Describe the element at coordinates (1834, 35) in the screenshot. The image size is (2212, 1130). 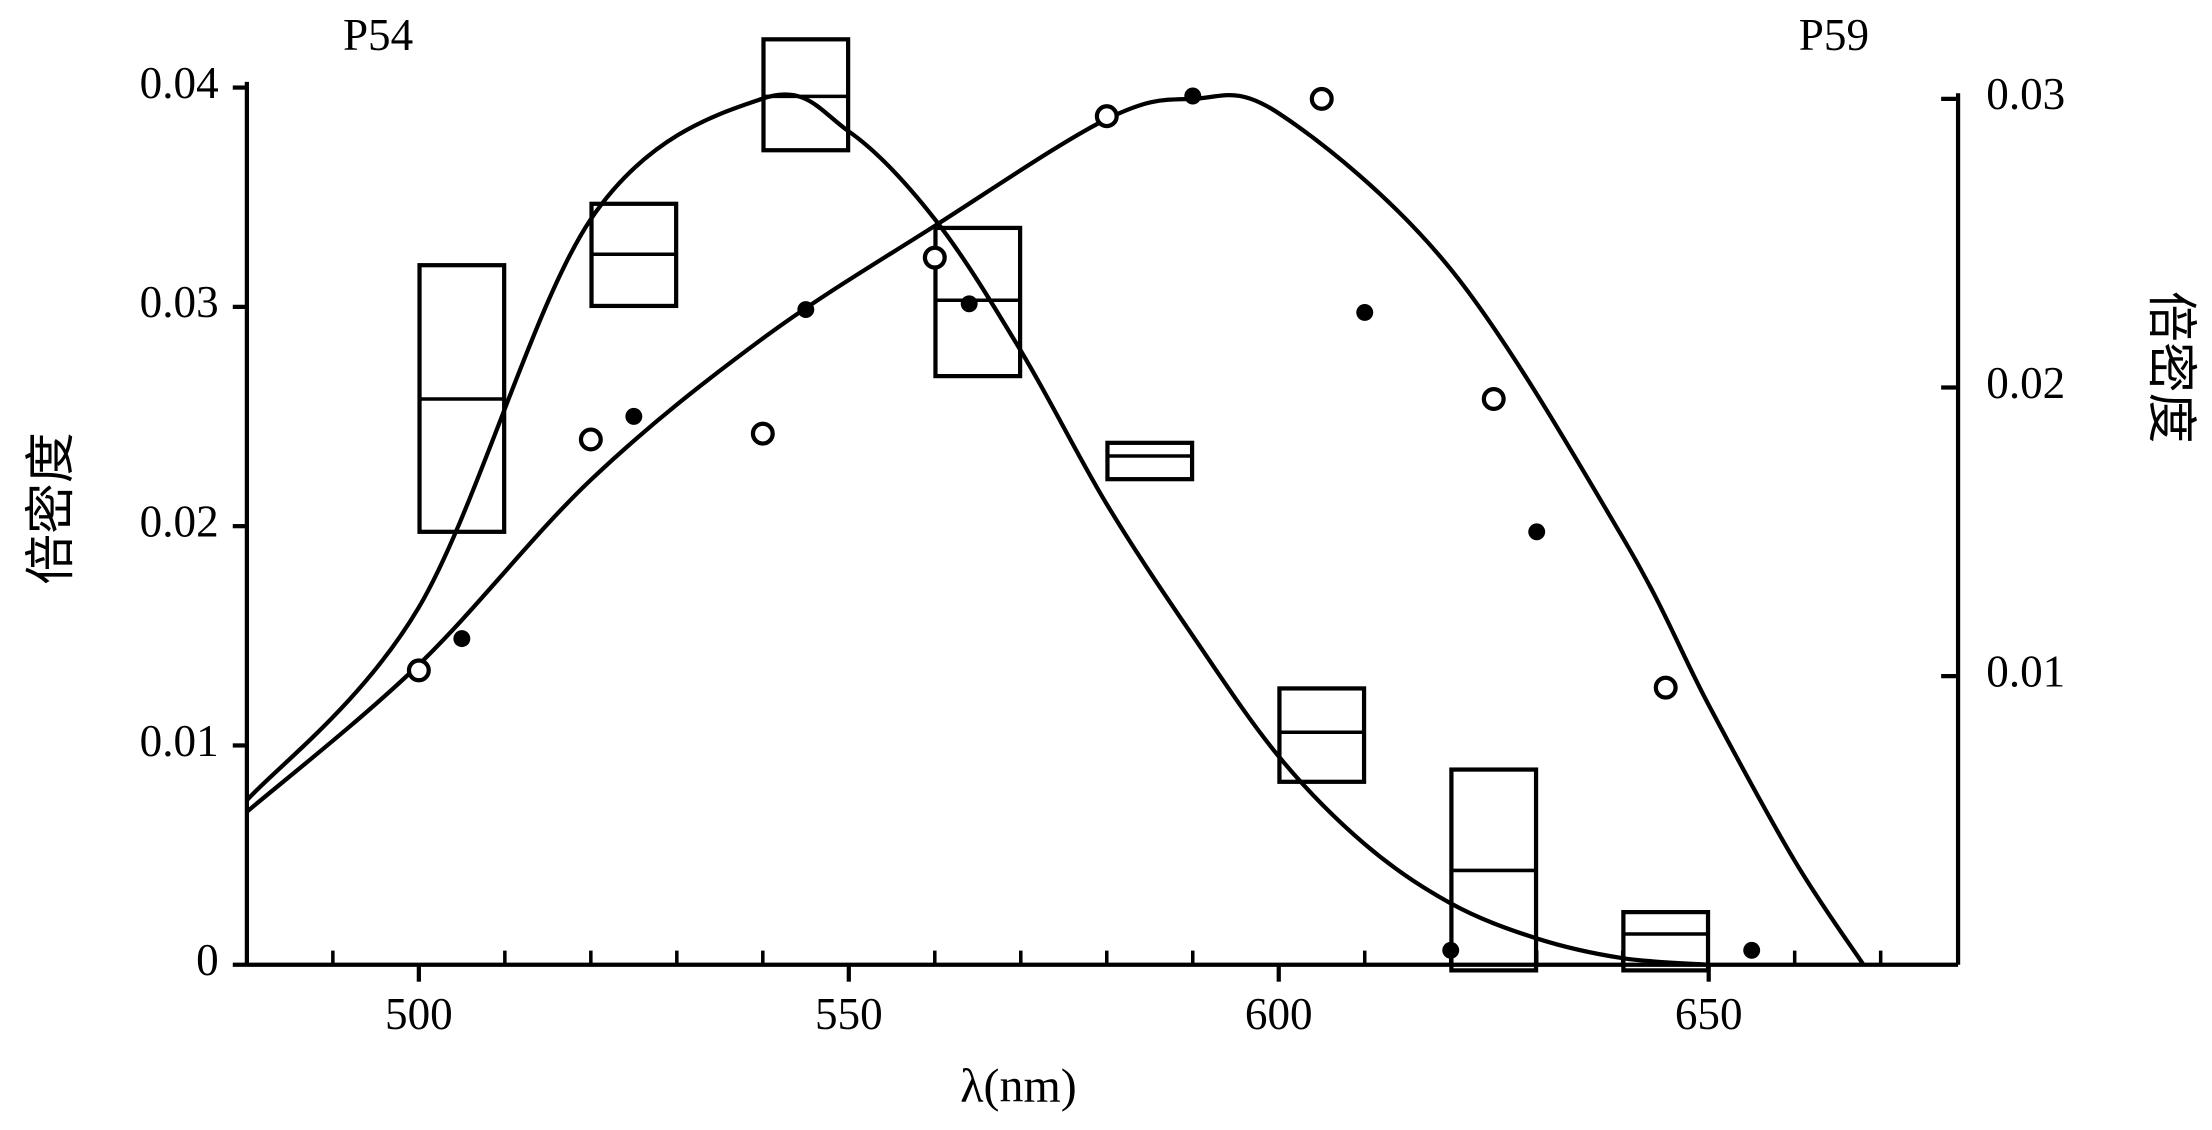
I see `right-series-label: P59` at that location.